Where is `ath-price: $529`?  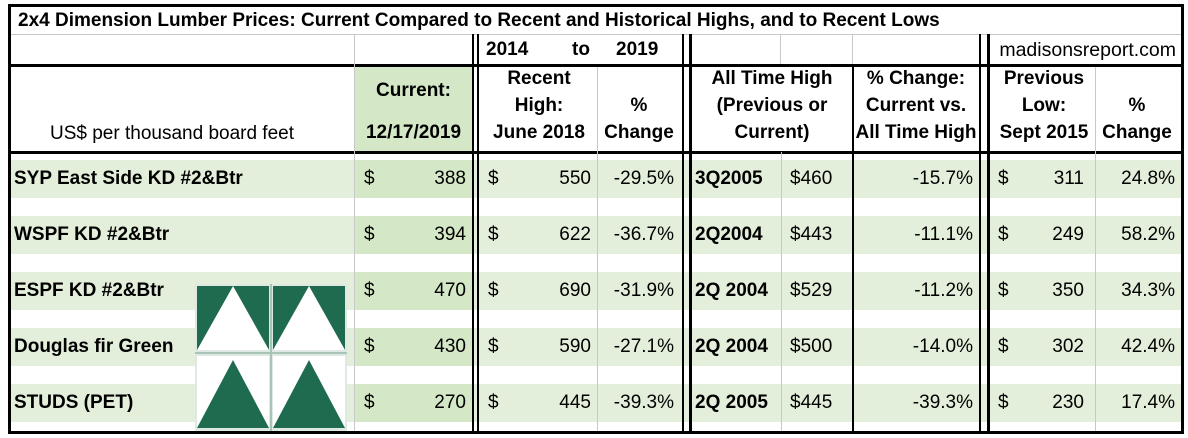
ath-price: $529 is located at coordinates (811, 290).